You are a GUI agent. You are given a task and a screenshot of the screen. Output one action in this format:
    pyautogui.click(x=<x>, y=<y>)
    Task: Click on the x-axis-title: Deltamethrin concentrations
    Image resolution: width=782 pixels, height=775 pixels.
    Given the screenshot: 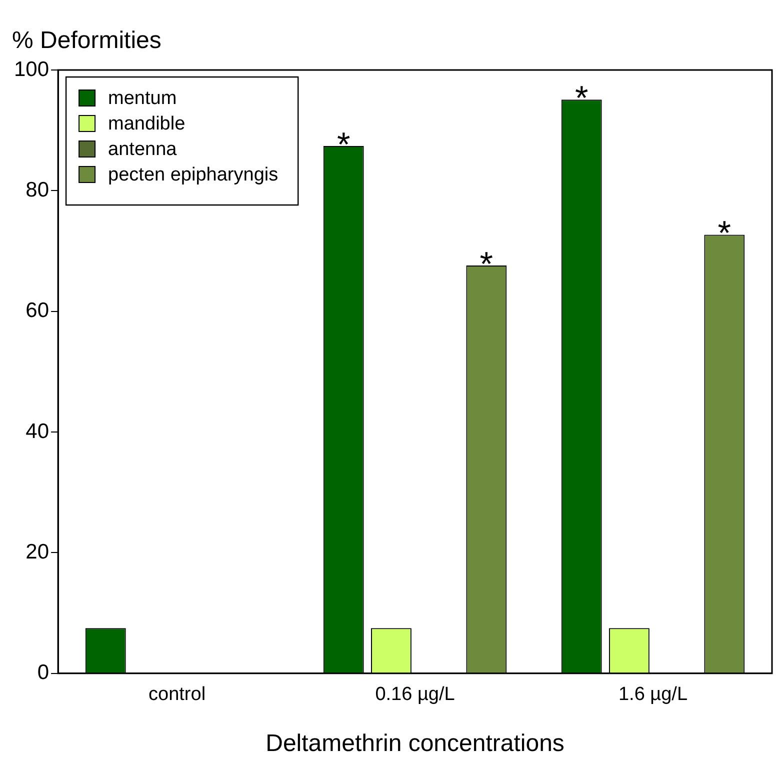 What is the action you would take?
    pyautogui.click(x=415, y=744)
    